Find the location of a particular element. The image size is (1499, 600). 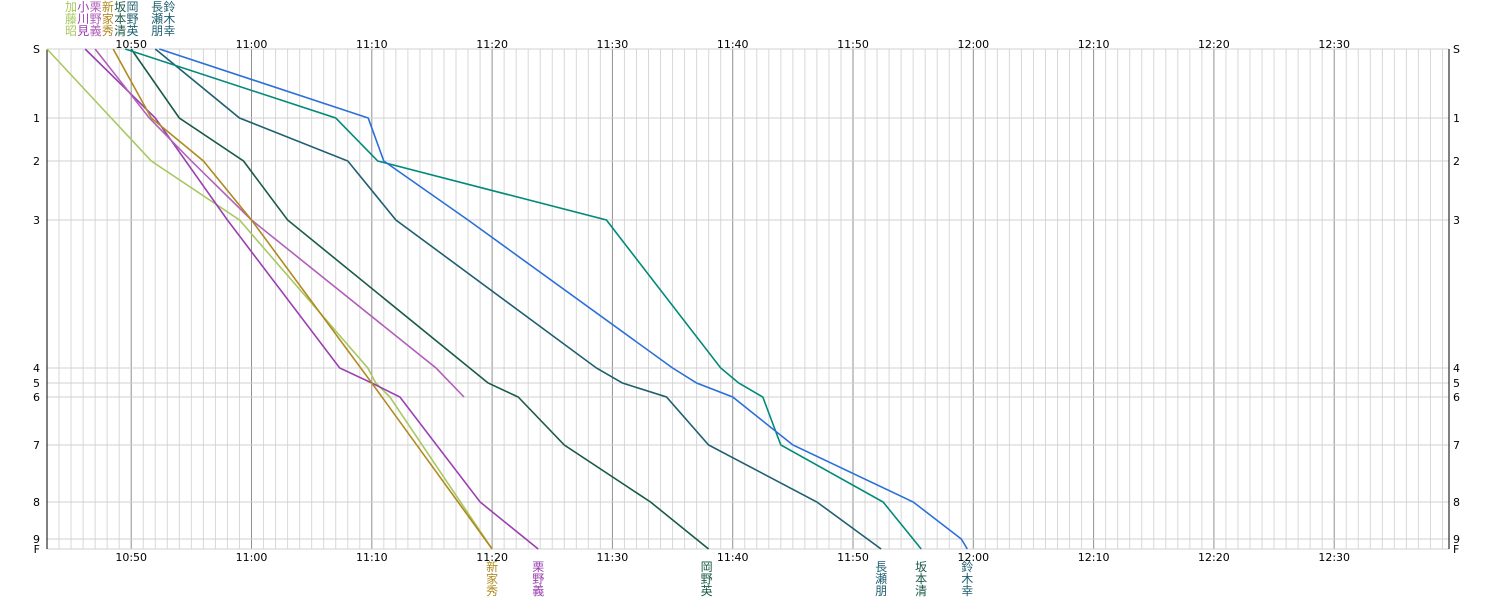

finish-label-char: 長 is located at coordinates (881, 567).